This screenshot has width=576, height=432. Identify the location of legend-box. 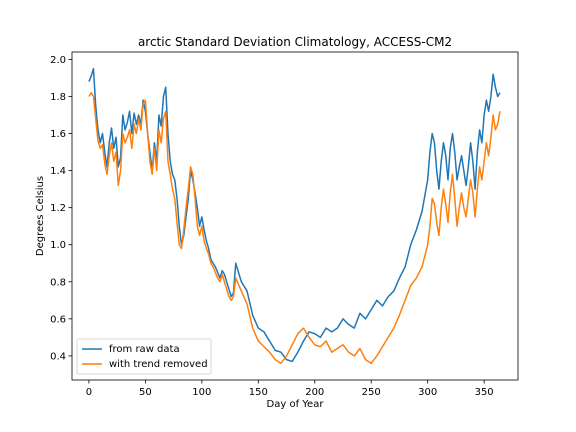
(144, 356).